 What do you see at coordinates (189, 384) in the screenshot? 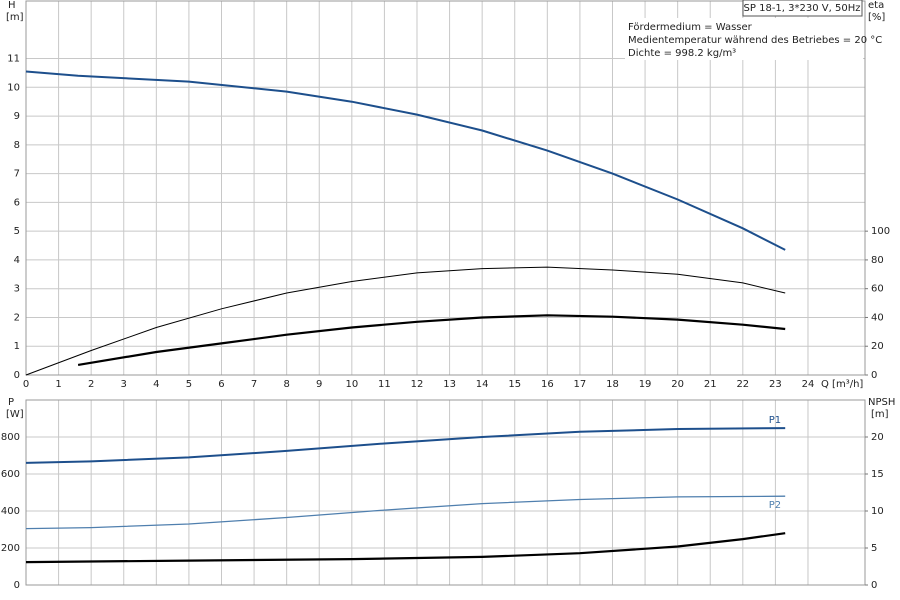
I see `x-tick-label: 5` at bounding box center [189, 384].